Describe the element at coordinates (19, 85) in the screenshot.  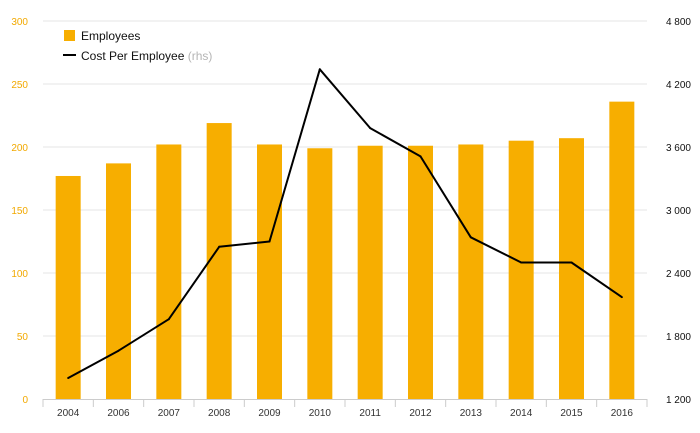
I see `y-left-tick-label: 250` at that location.